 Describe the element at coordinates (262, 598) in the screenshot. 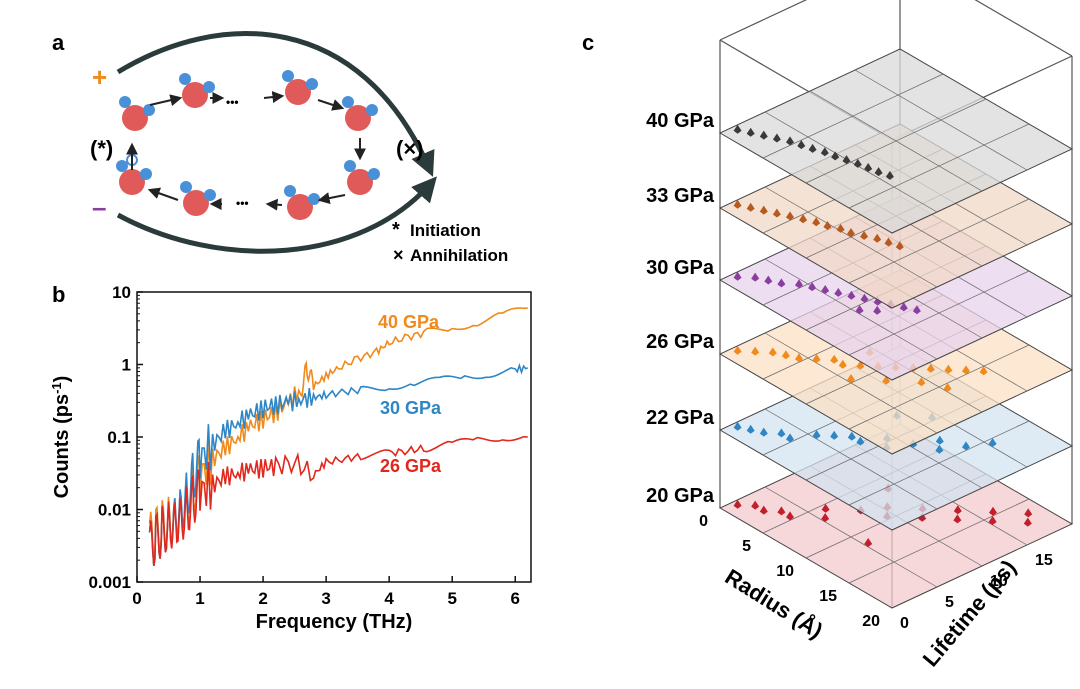

I see `chart-b-x-tick-label: 2` at that location.